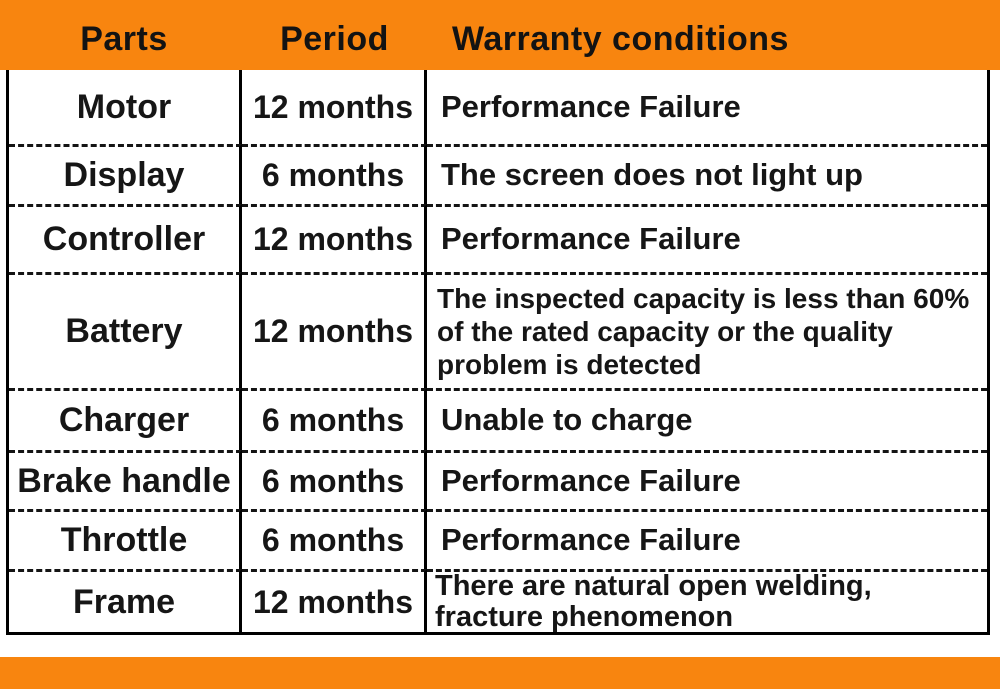 The image size is (1000, 694). I want to click on table-row-controller: Controller 12 months Performance Failure, so click(498, 238).